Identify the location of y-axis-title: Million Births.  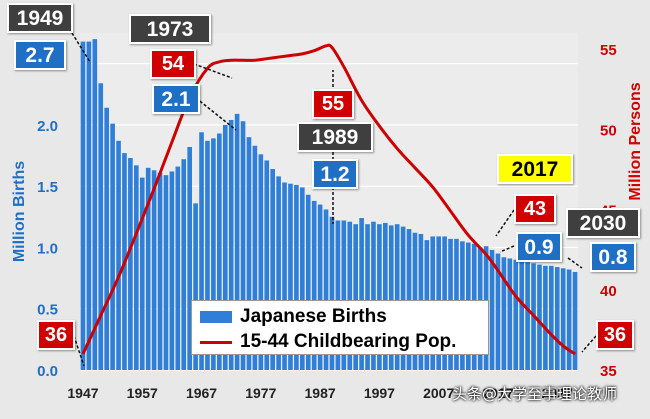
(19, 211).